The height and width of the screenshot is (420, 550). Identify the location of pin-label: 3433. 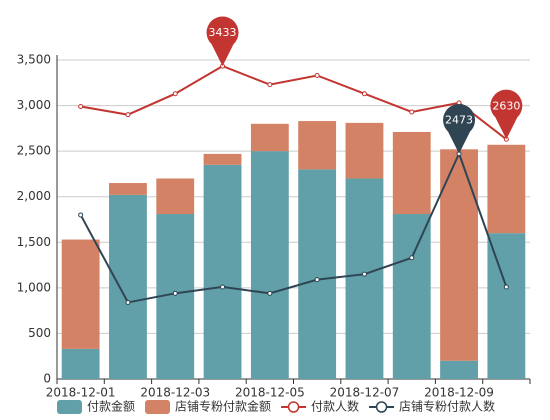
(223, 32).